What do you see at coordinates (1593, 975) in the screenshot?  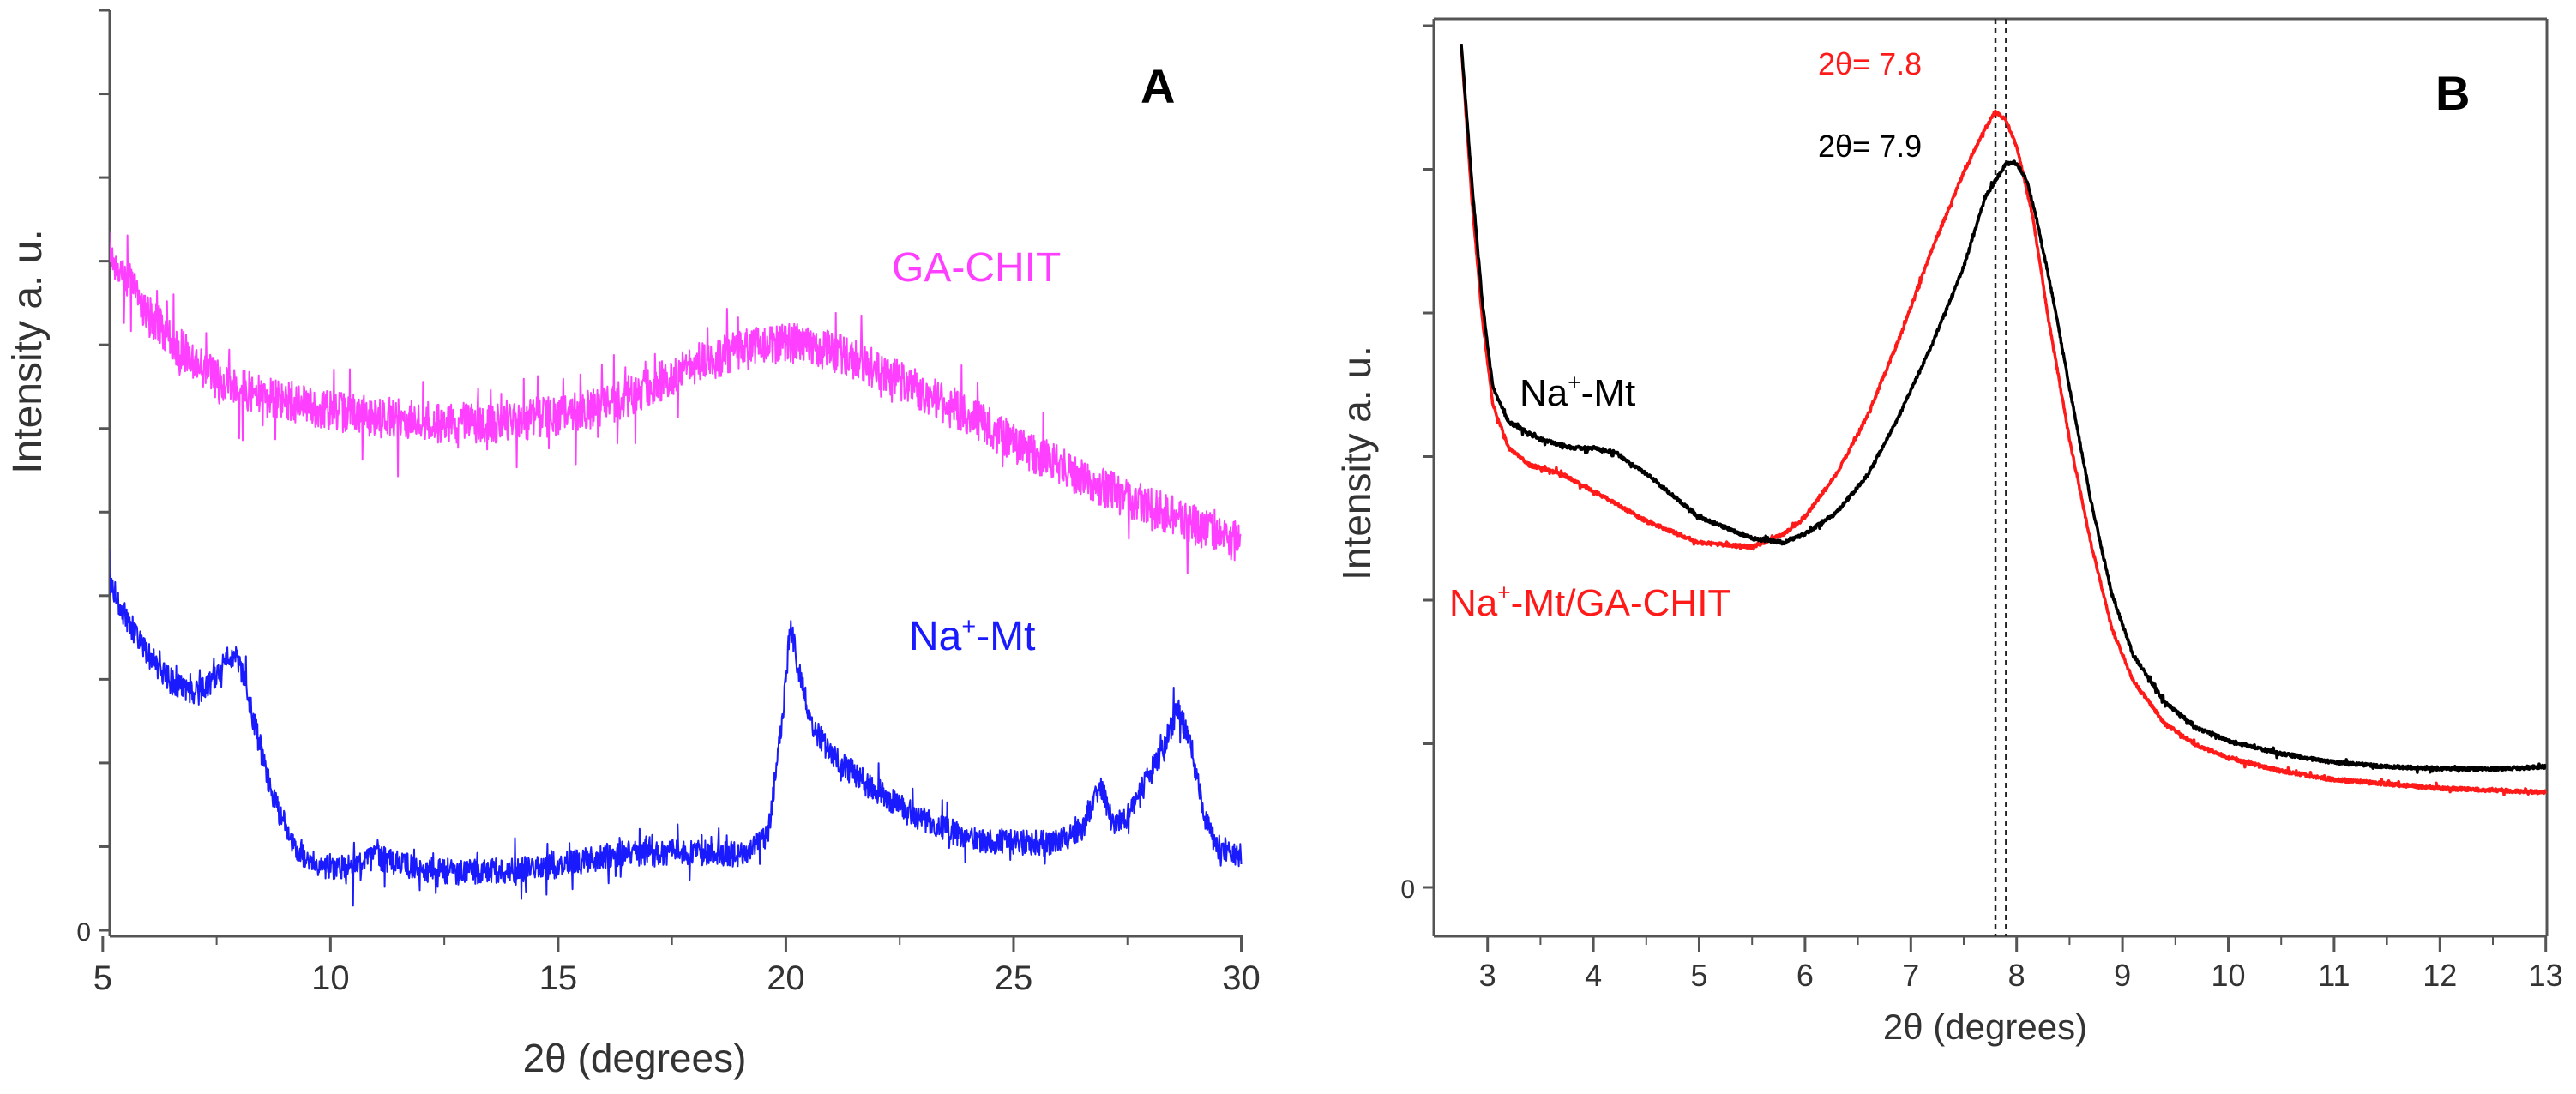 I see `x-tick-label: 4` at bounding box center [1593, 975].